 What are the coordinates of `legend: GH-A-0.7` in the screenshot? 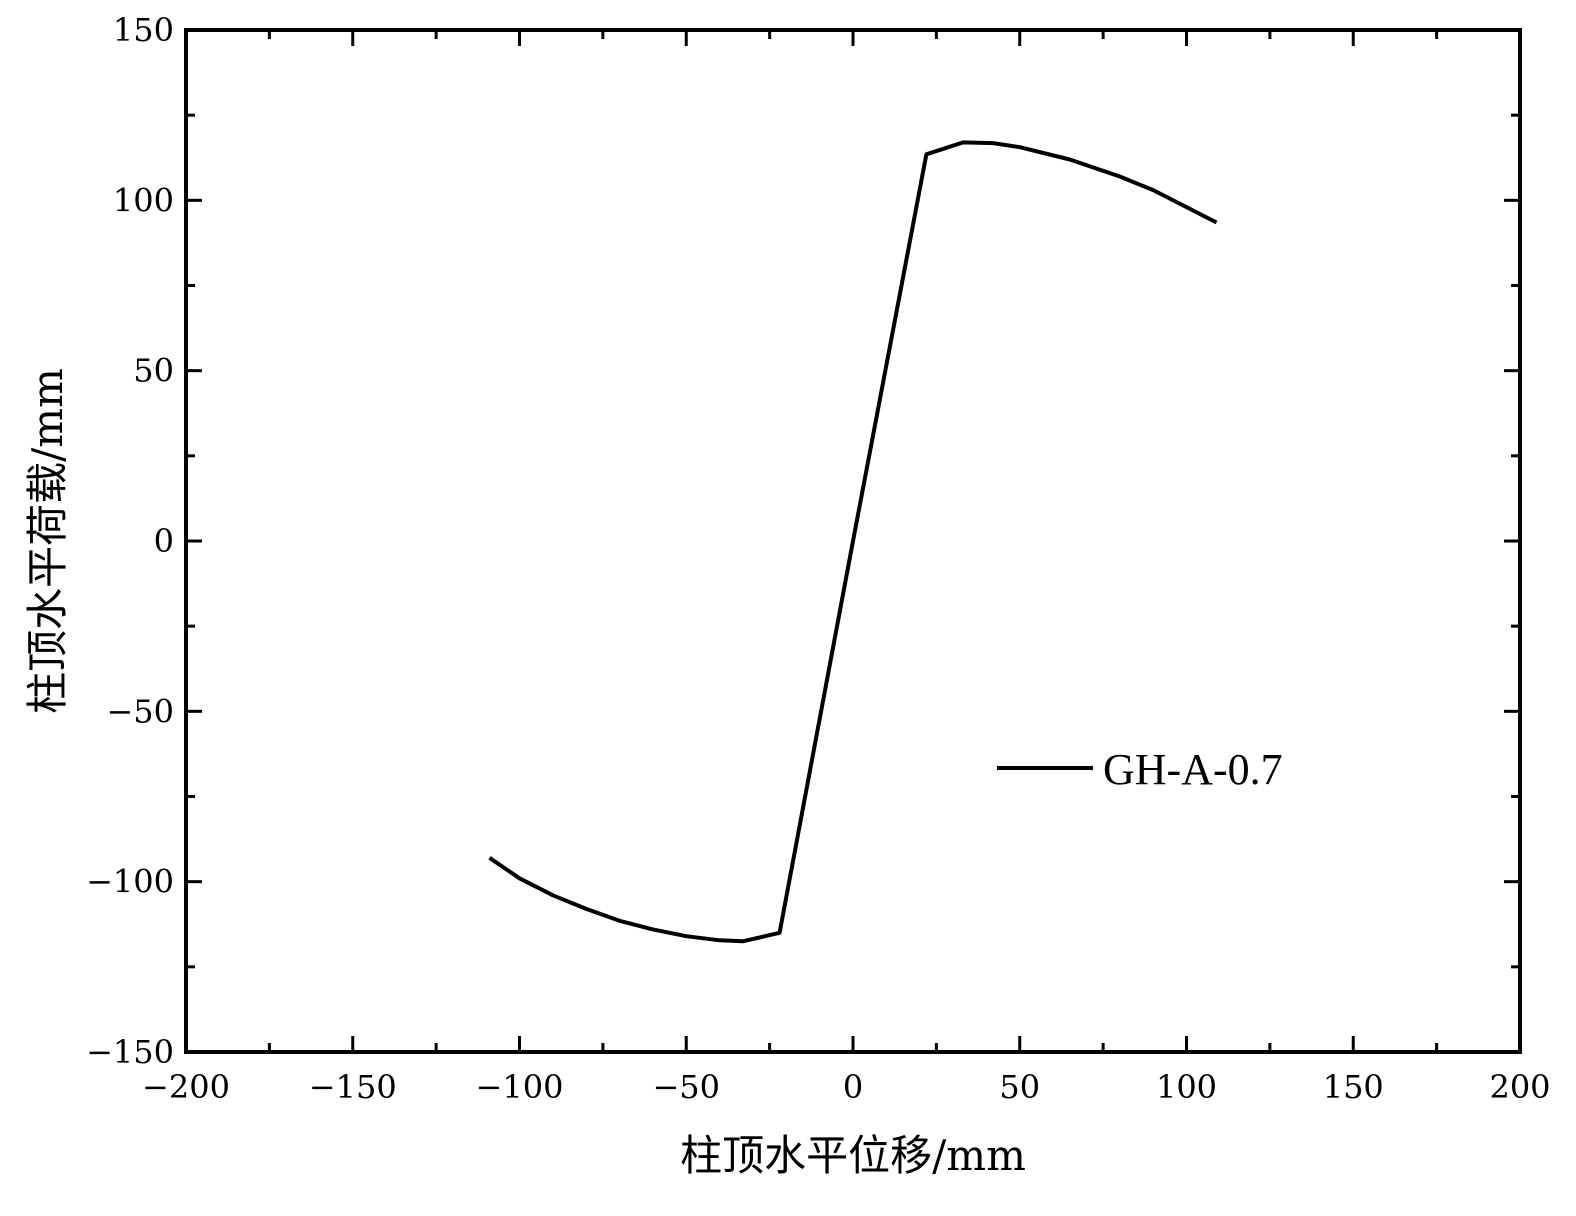 It's located at (1140, 769).